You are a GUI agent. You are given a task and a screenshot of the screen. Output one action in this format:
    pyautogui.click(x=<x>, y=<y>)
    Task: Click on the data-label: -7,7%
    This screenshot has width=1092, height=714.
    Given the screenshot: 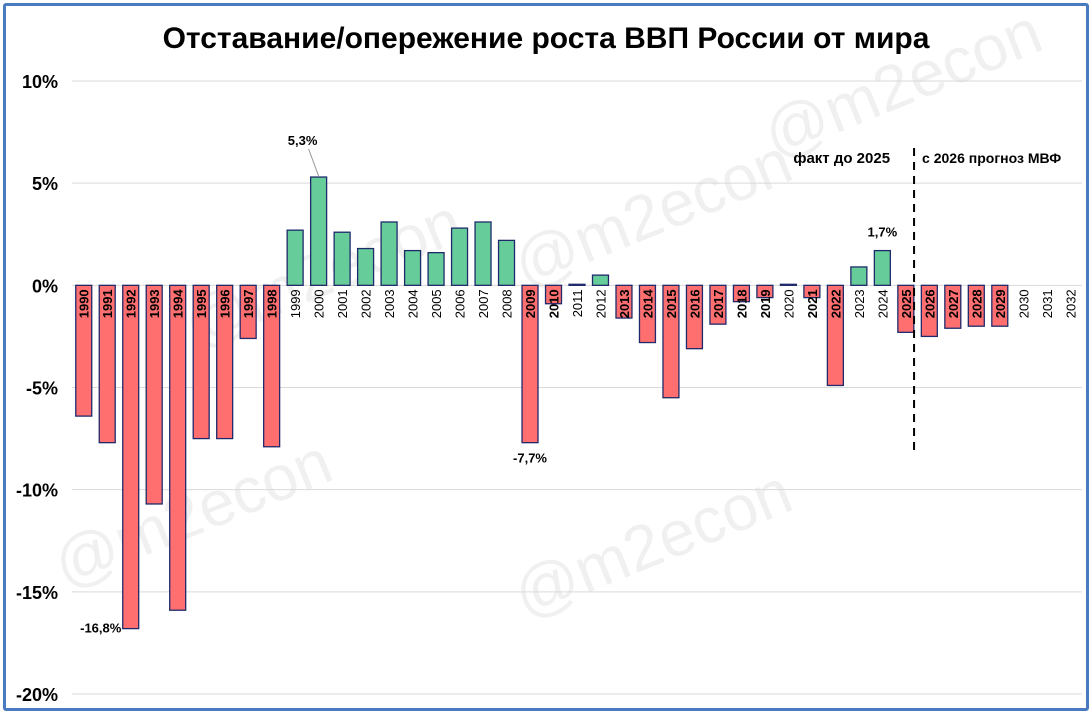 What is the action you would take?
    pyautogui.click(x=530, y=458)
    